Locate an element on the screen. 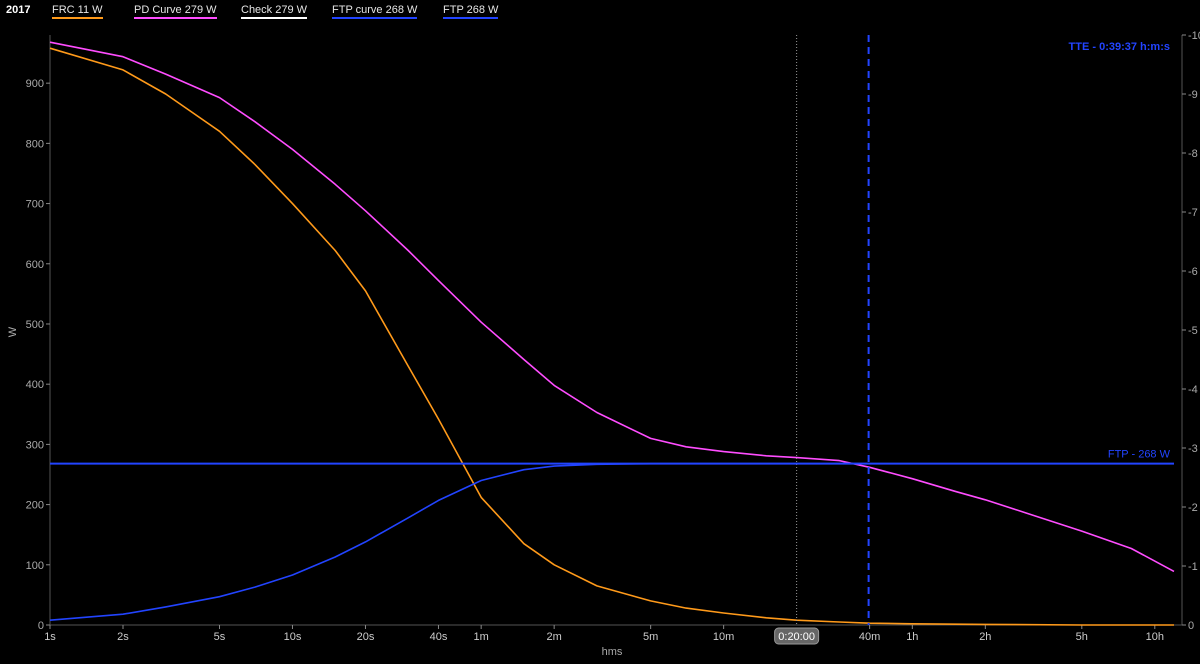  y-tick-label: 0 is located at coordinates (41, 626).